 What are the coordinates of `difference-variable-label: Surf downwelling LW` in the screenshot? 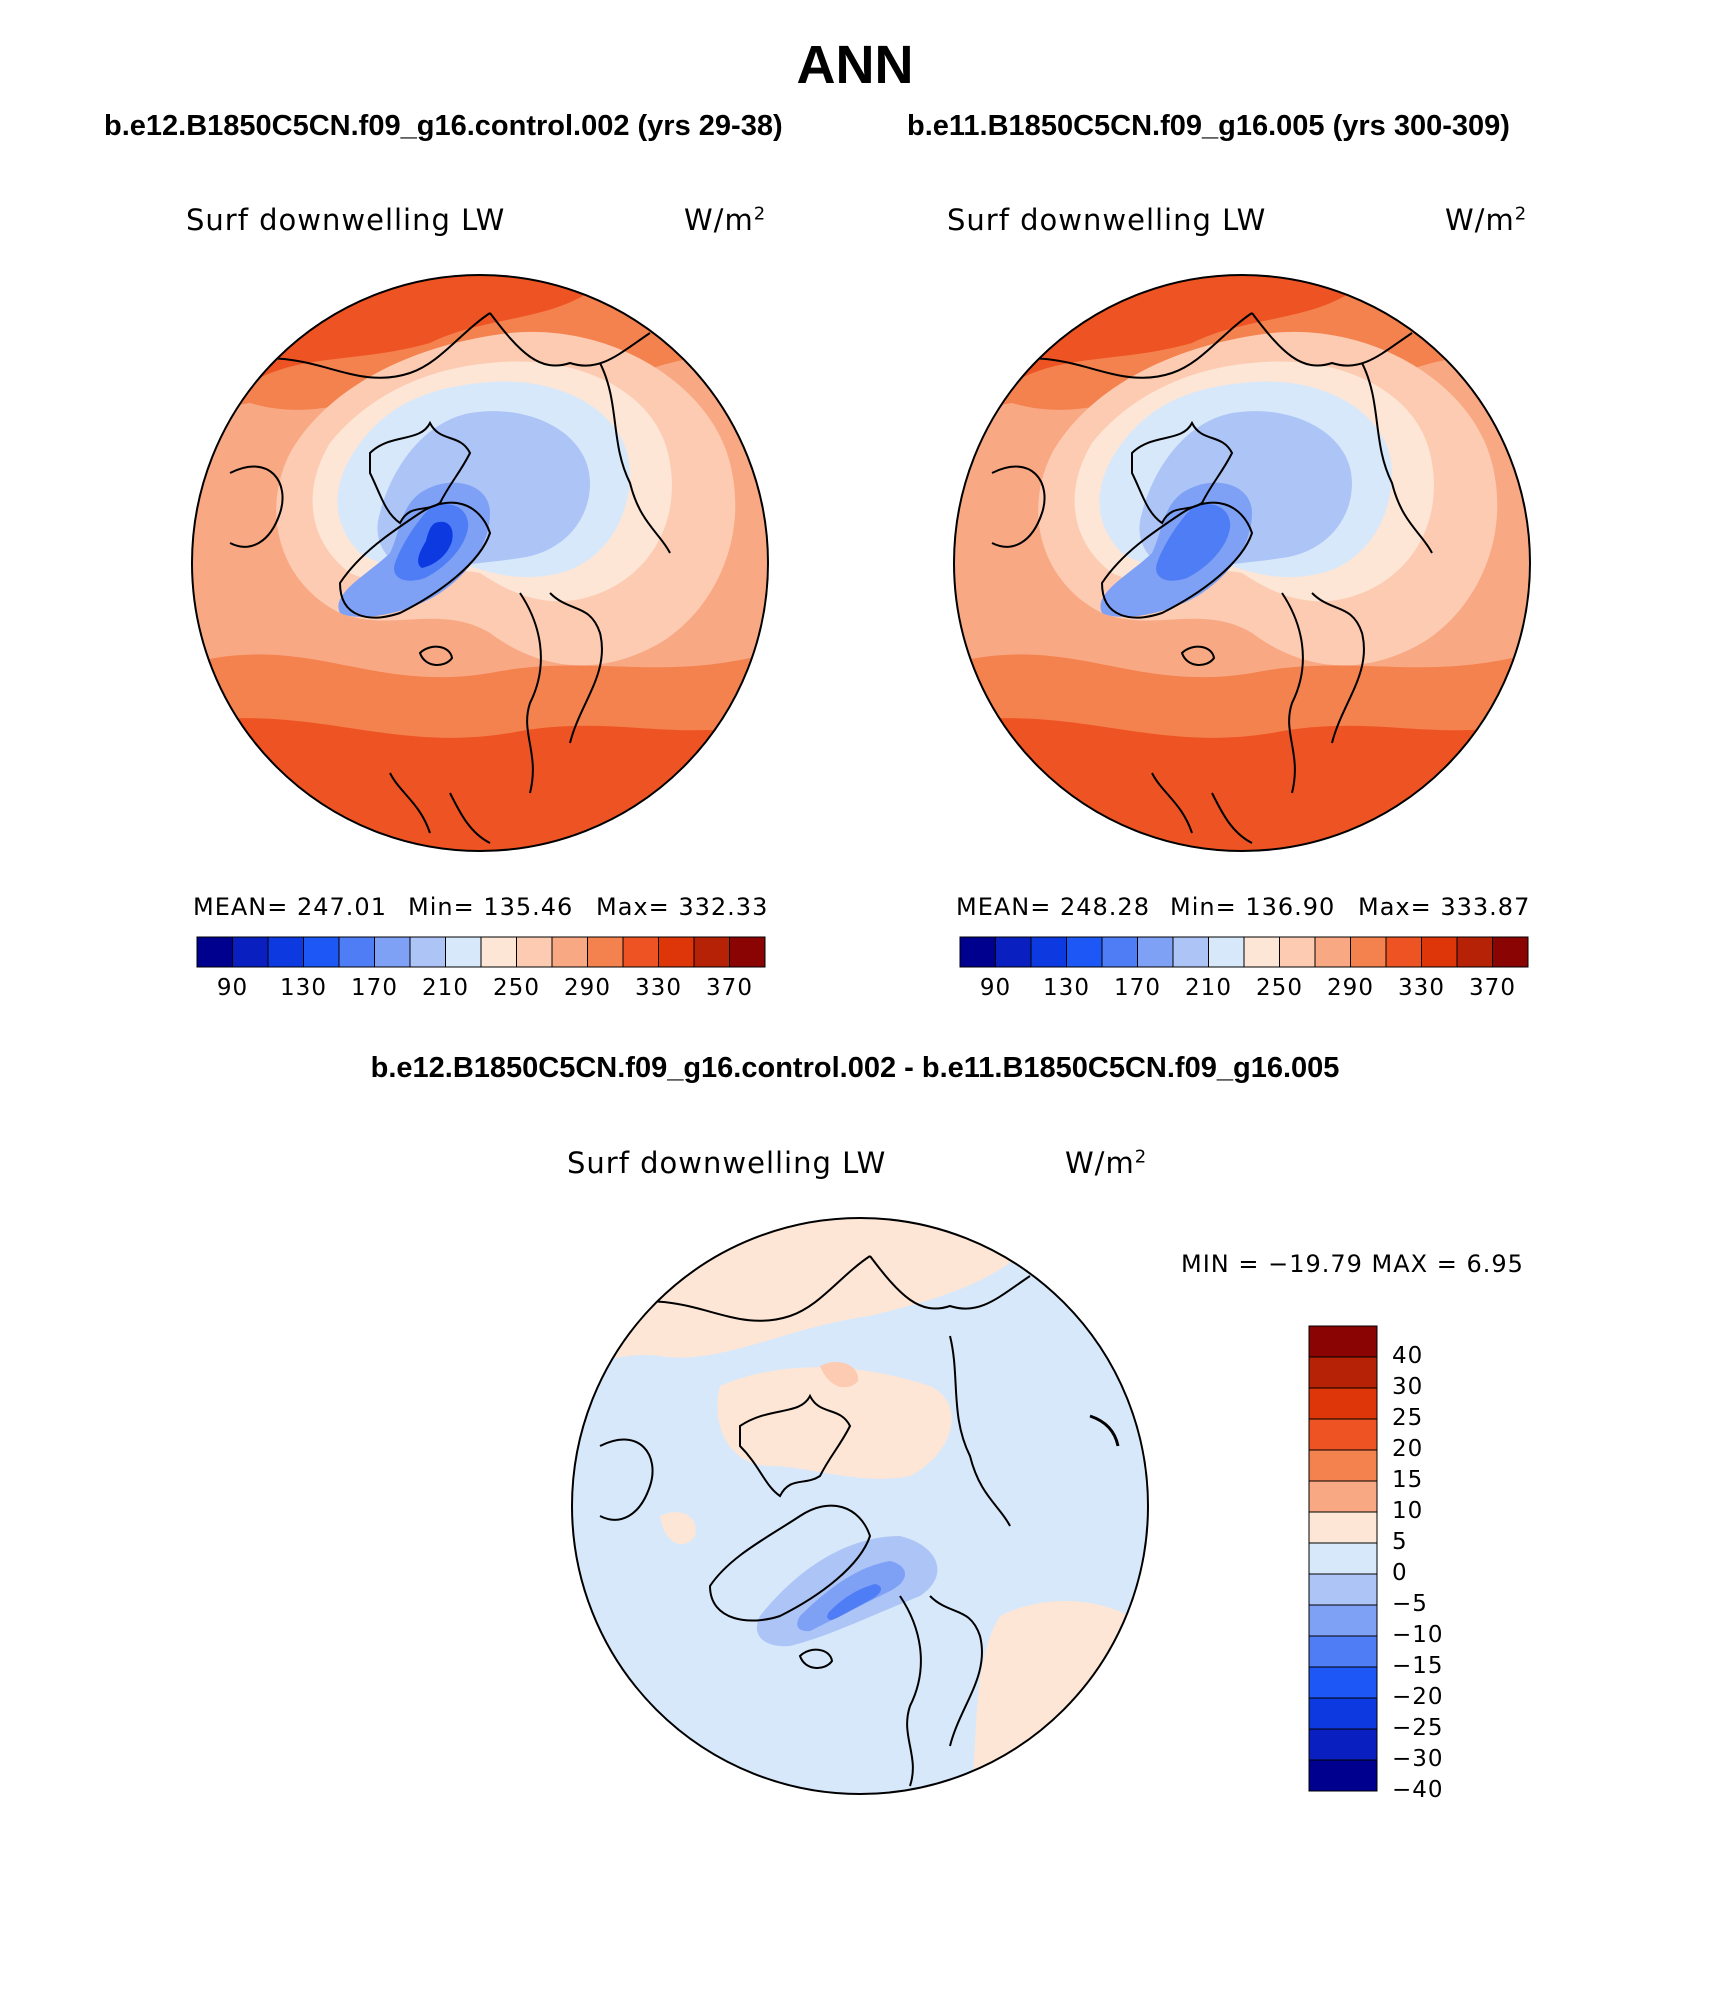 It's located at (727, 1163).